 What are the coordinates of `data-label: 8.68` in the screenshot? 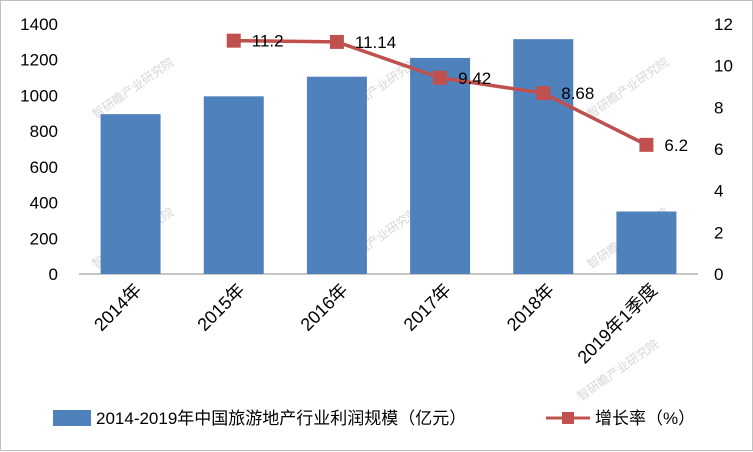 It's located at (577, 93).